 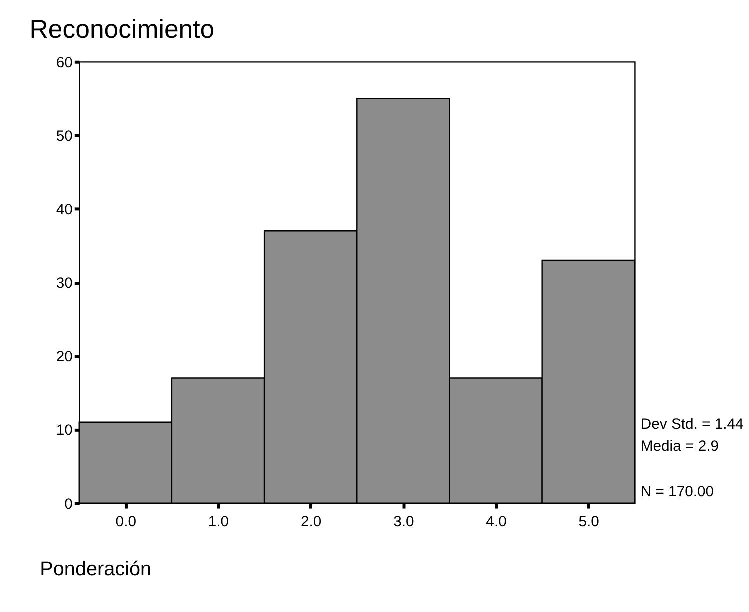 What do you see at coordinates (680, 446) in the screenshot?
I see `text: Media = 2.9` at bounding box center [680, 446].